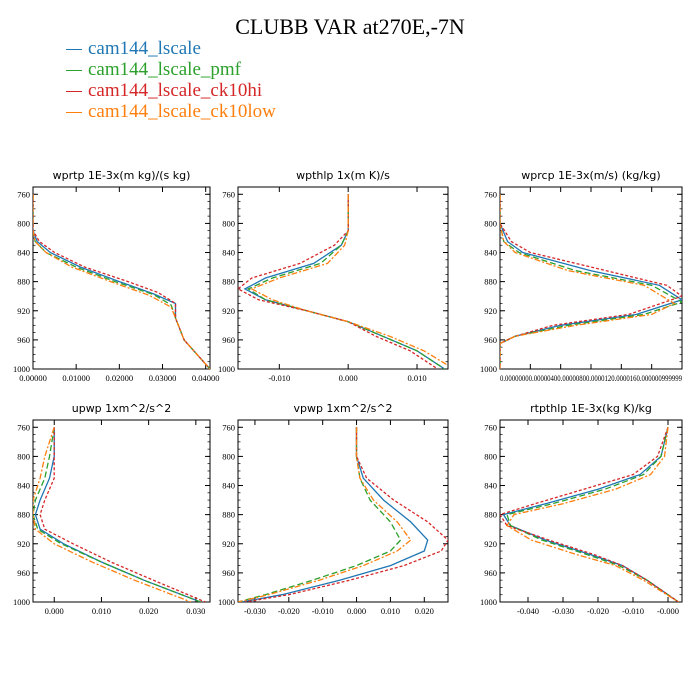 This screenshot has width=700, height=700. What do you see at coordinates (182, 111) in the screenshot?
I see `legend-label: cam144_lscale_ck10low` at bounding box center [182, 111].